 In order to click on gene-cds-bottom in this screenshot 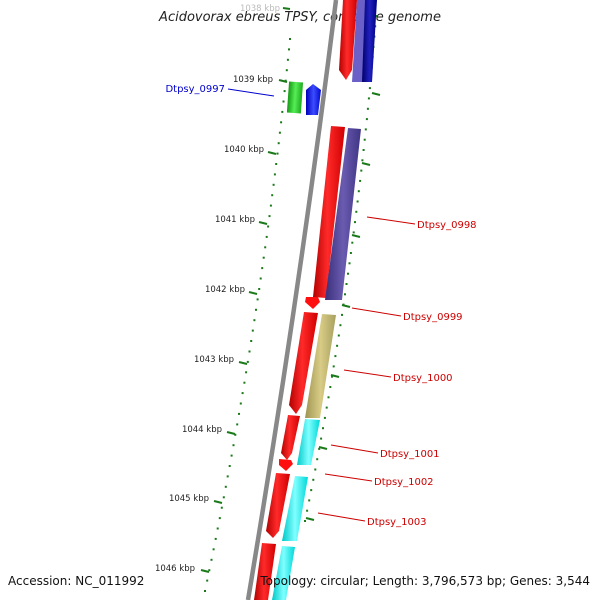, I will do `click(265, 571)`.